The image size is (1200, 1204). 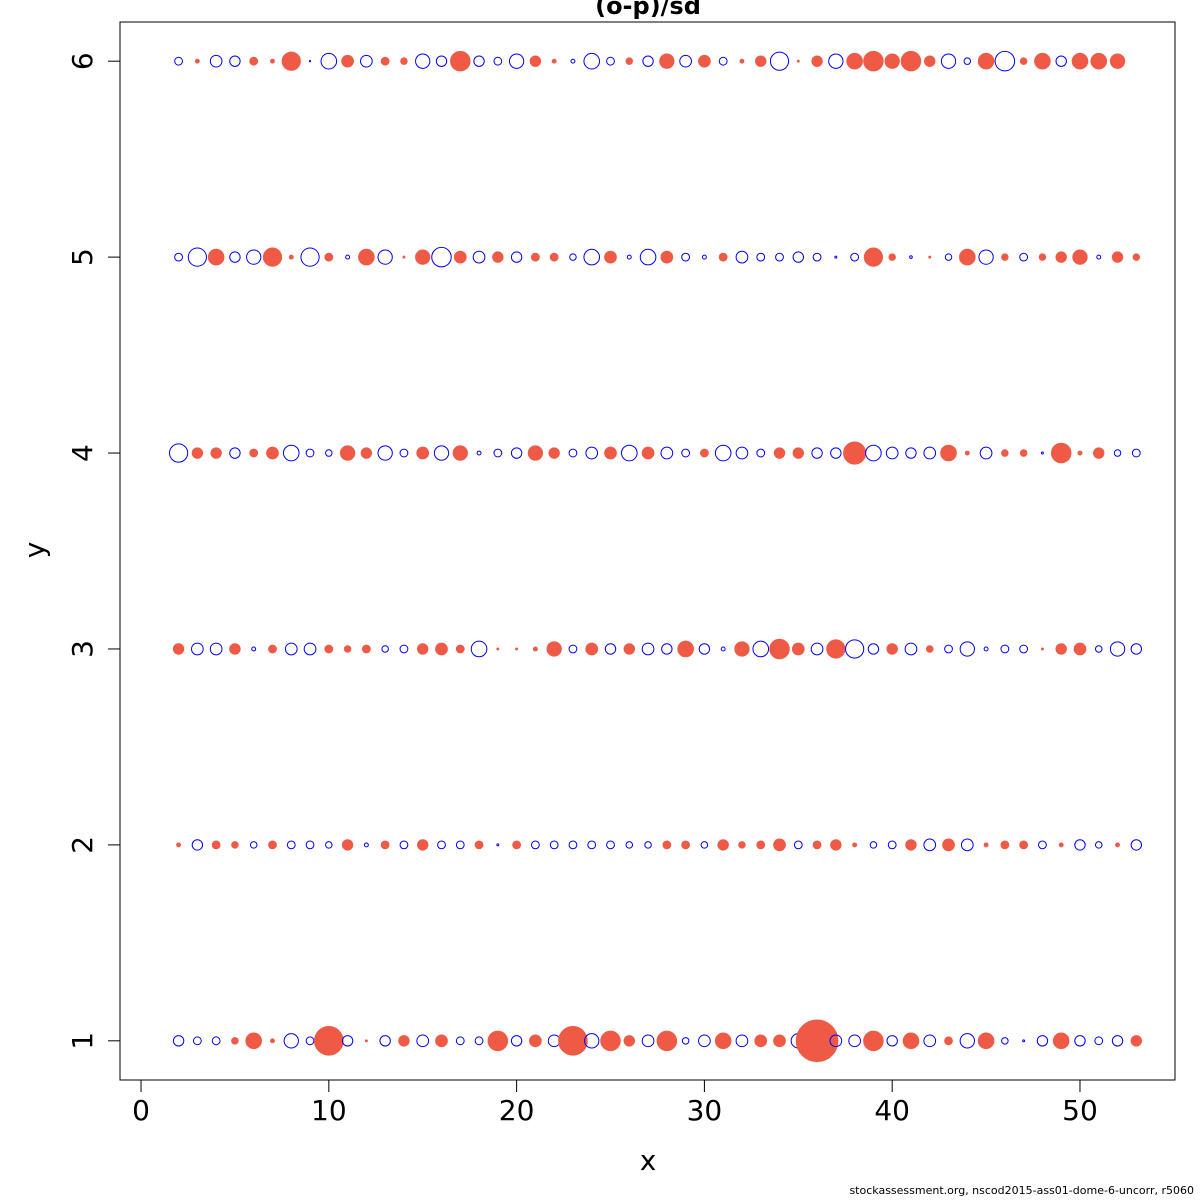 What do you see at coordinates (82, 61) in the screenshot?
I see `y-tick-label: 6` at bounding box center [82, 61].